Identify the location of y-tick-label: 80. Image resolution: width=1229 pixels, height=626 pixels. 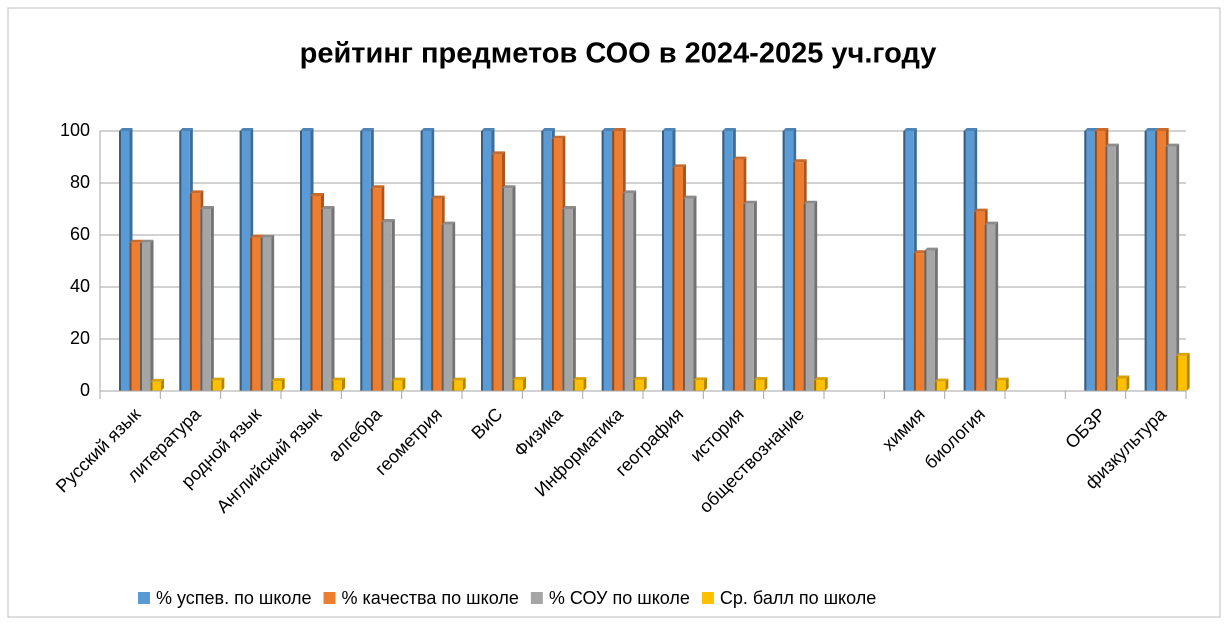
(80, 182).